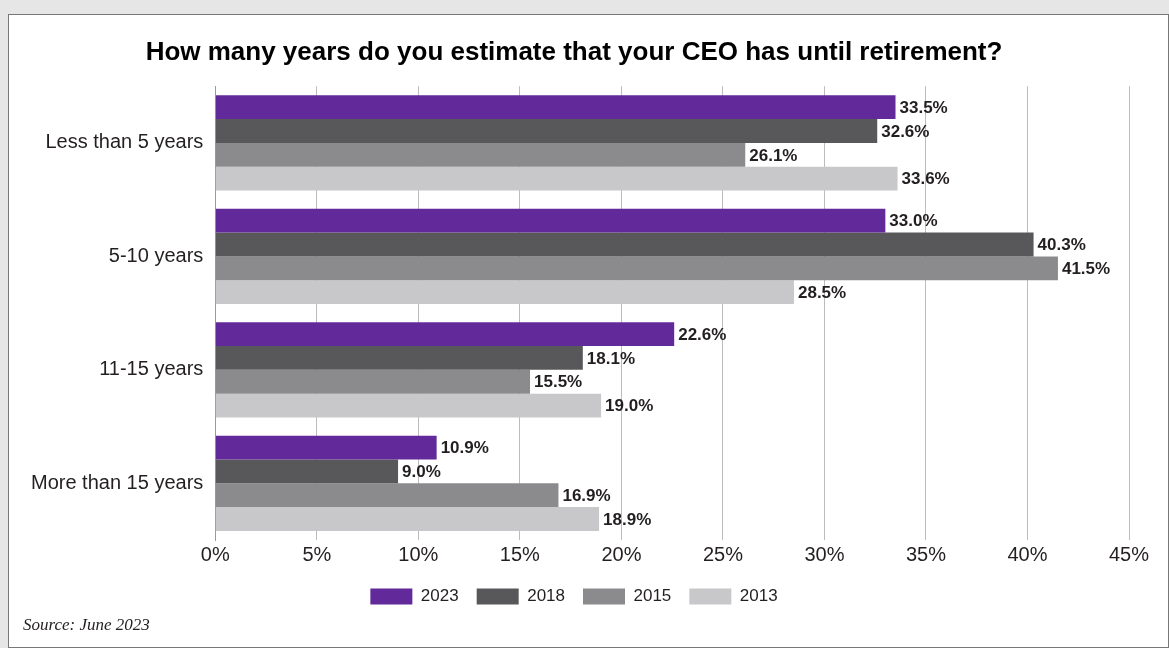 Image resolution: width=1169 pixels, height=648 pixels. Describe the element at coordinates (611, 358) in the screenshot. I see `data-label: 18.1%` at that location.